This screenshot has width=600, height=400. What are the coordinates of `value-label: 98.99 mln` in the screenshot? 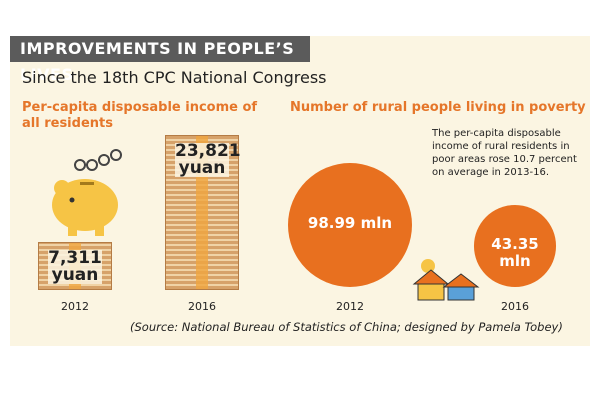 It's located at (350, 223).